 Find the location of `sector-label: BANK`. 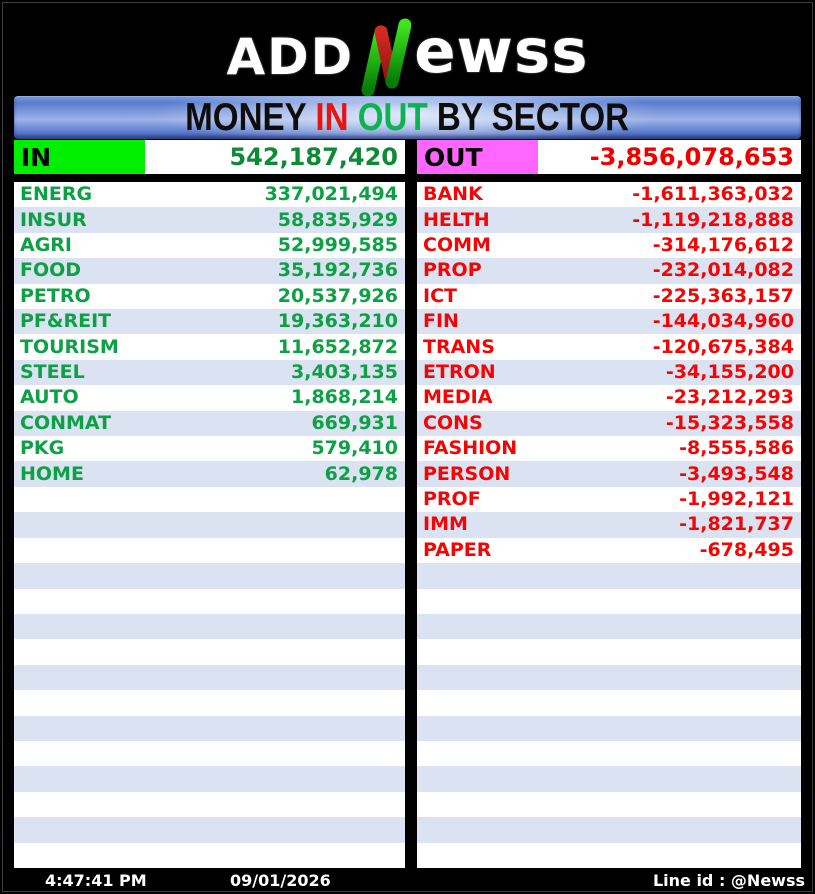

sector-label: BANK is located at coordinates (453, 194).